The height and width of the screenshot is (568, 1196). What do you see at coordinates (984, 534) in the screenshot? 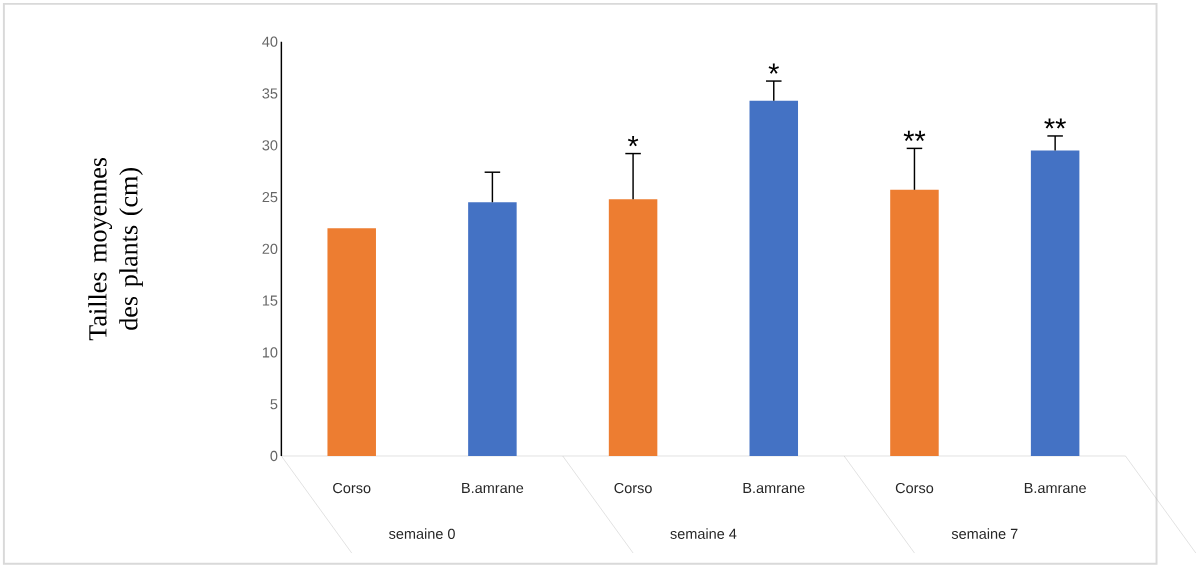
I see `text: semaine 7` at bounding box center [984, 534].